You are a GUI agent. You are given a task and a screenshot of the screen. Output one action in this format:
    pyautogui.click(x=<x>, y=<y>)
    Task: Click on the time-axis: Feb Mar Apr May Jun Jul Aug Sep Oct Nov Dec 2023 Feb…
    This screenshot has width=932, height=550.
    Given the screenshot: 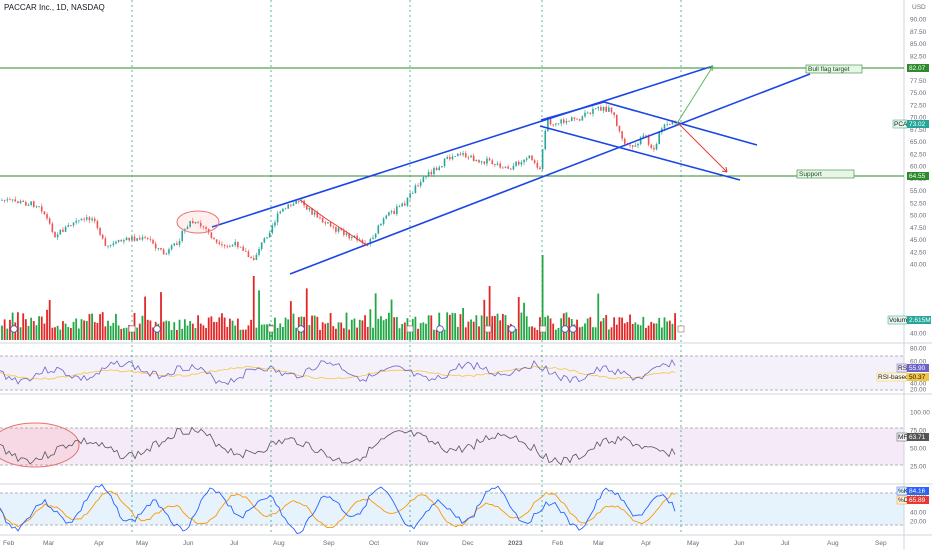 What is the action you would take?
    pyautogui.click(x=445, y=543)
    